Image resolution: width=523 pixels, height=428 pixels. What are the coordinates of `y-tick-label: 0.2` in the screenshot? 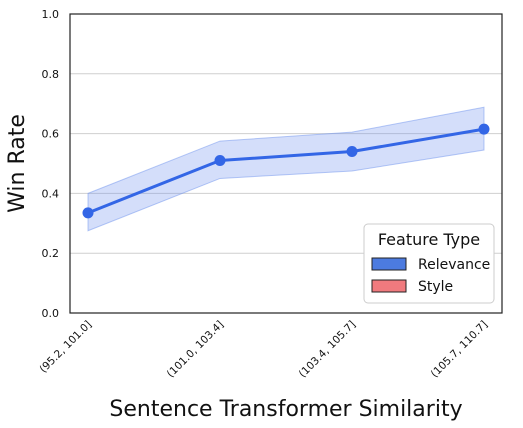 It's located at (51, 253).